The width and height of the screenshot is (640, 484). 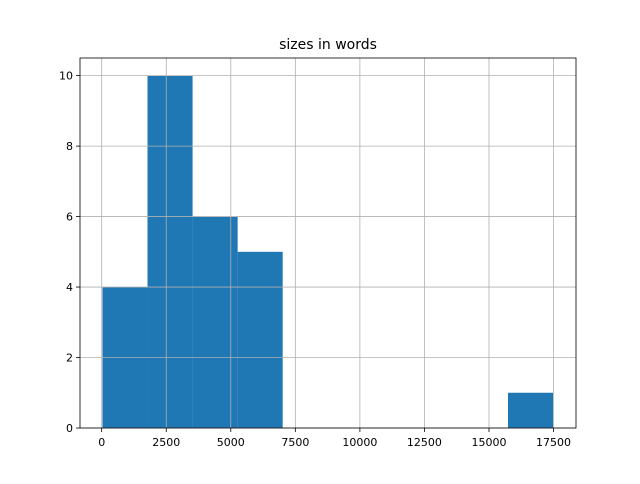 What do you see at coordinates (69, 287) in the screenshot?
I see `y-tick-label: 4` at bounding box center [69, 287].